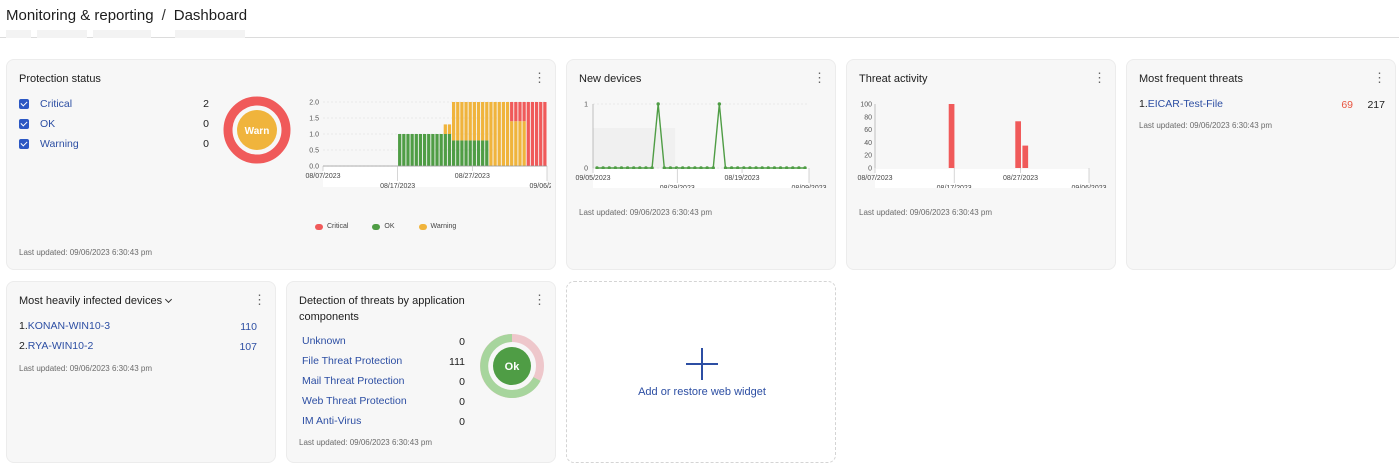 The width and height of the screenshot is (1399, 475). What do you see at coordinates (324, 341) in the screenshot?
I see `component-link: Unknown` at bounding box center [324, 341].